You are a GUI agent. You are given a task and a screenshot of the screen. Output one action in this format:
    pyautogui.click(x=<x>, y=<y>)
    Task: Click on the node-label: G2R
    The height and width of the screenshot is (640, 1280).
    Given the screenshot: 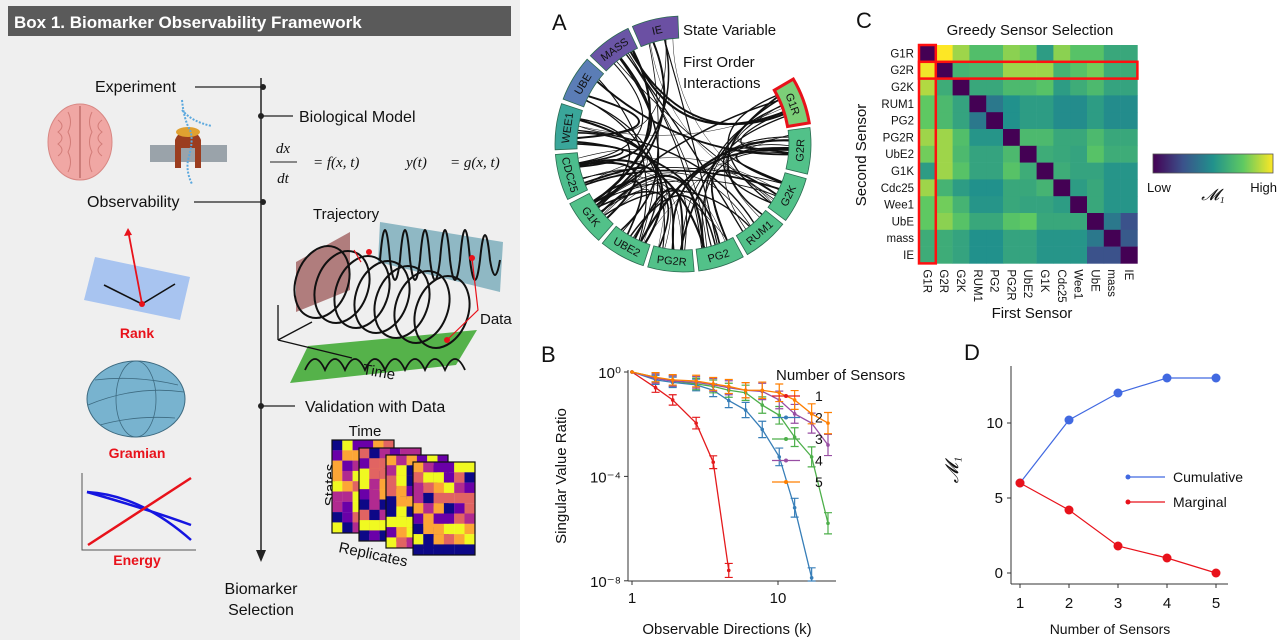 What is the action you would take?
    pyautogui.click(x=800, y=150)
    